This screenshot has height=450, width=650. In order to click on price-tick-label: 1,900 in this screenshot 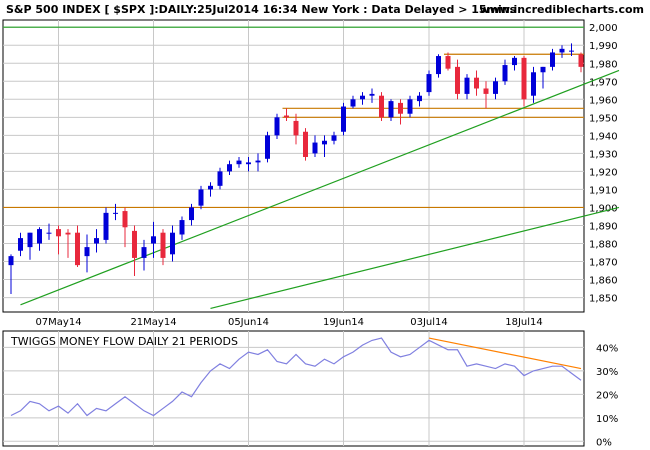, I will do `click(603, 208)`.